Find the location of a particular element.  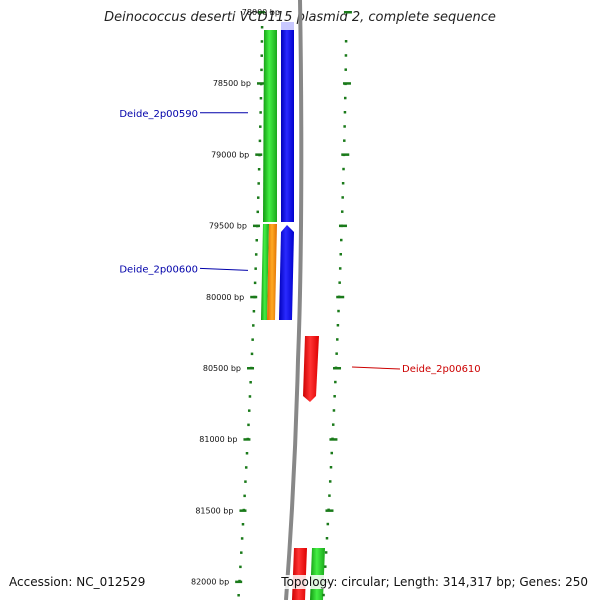

tick-label: 81500 bp is located at coordinates (214, 510).